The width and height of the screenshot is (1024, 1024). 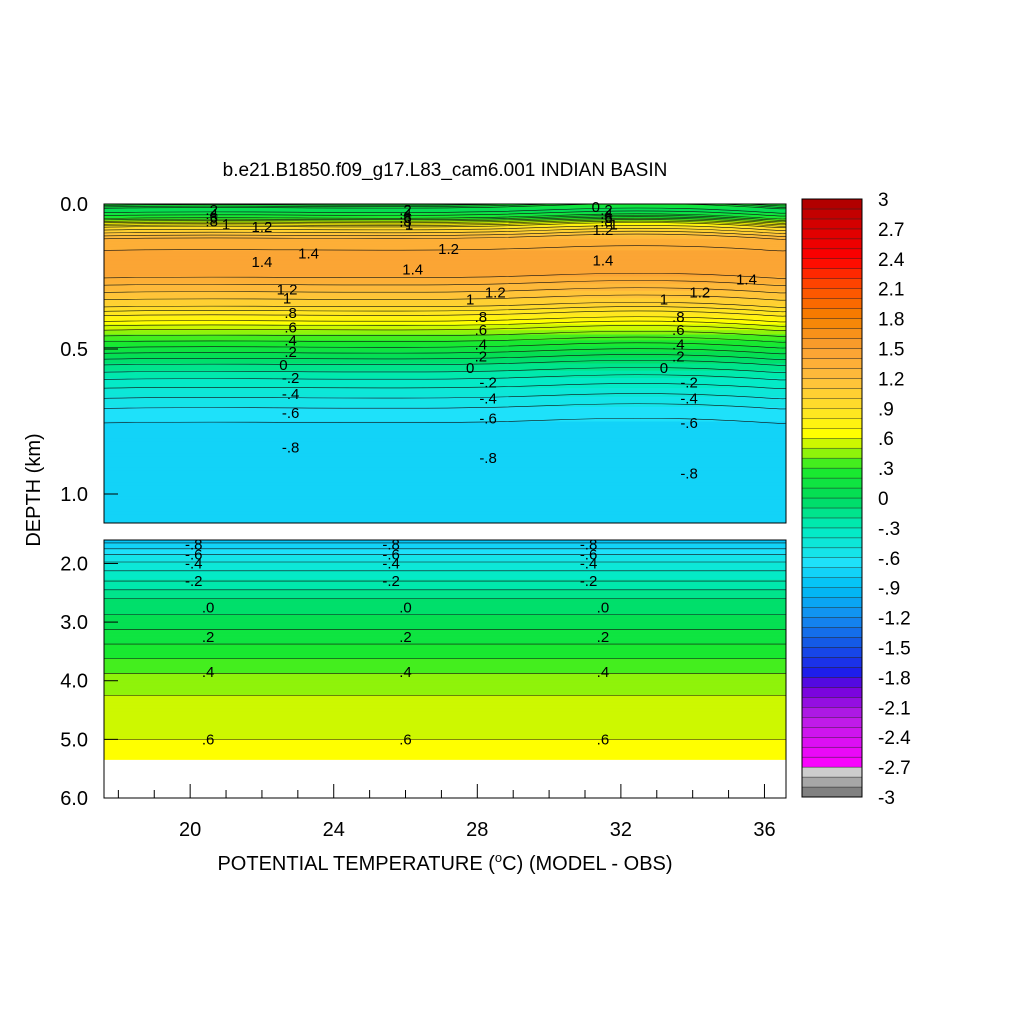 What do you see at coordinates (287, 298) in the screenshot?
I see `contour-label: 1` at bounding box center [287, 298].